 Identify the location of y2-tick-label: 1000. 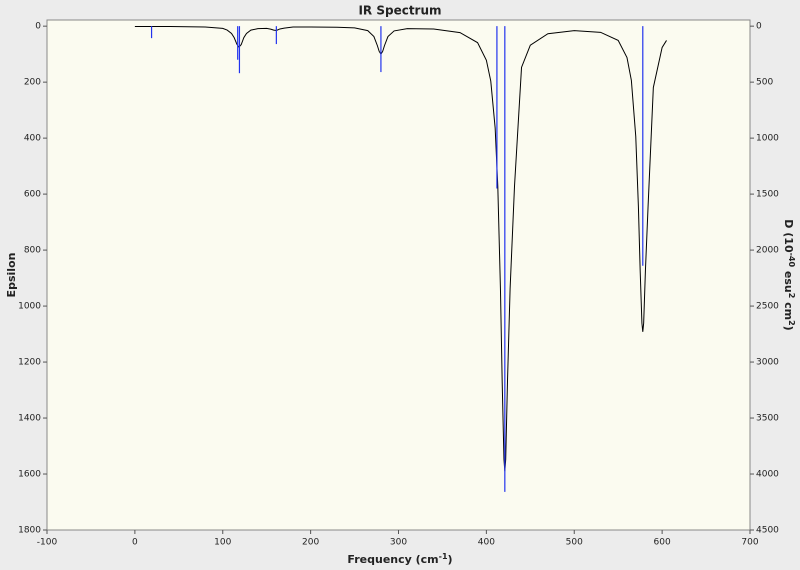
(767, 139).